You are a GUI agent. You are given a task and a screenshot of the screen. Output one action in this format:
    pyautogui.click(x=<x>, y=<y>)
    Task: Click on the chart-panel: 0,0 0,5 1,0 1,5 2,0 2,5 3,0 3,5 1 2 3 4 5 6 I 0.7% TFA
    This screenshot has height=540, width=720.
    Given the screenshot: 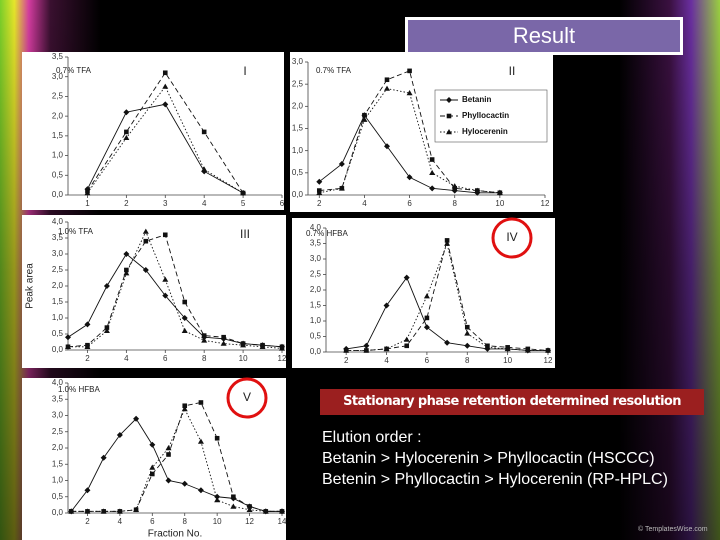 What is the action you would take?
    pyautogui.click(x=153, y=131)
    